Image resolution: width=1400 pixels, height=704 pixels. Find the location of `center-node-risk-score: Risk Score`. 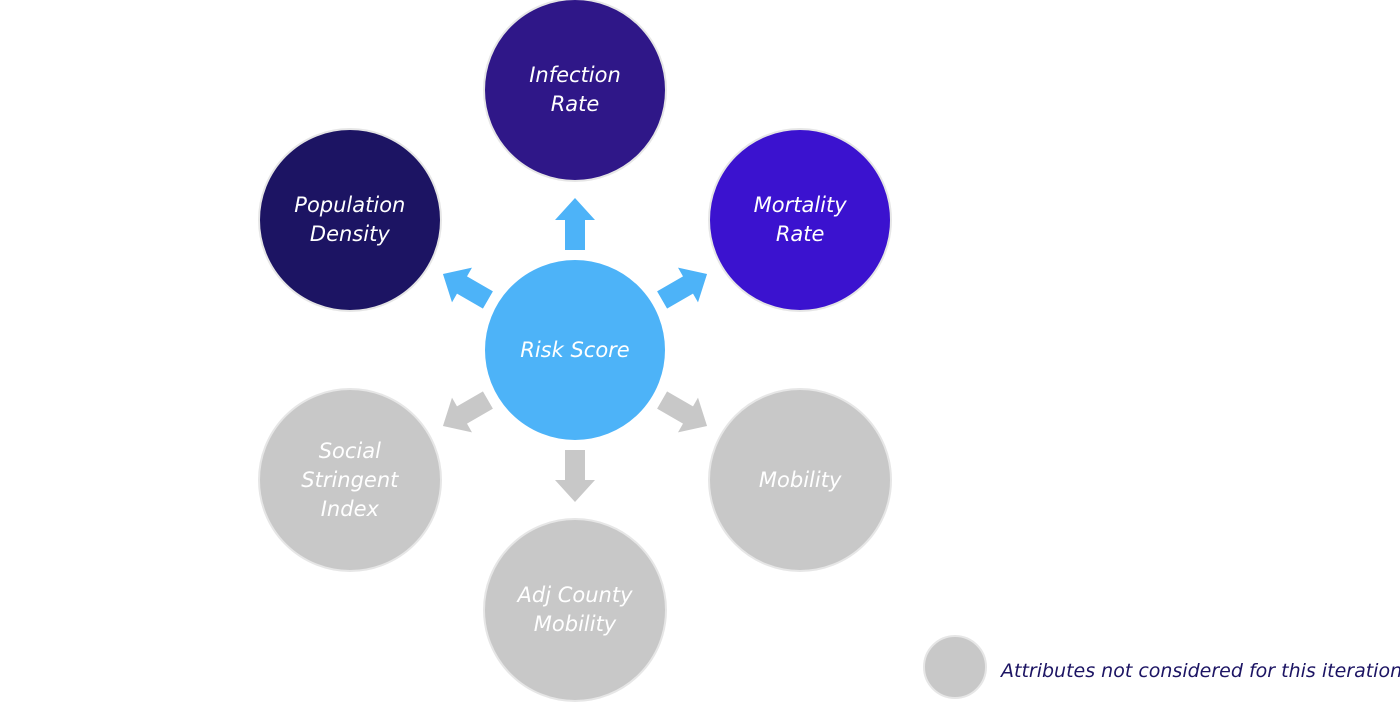

center-node-risk-score: Risk Score is located at coordinates (575, 350).